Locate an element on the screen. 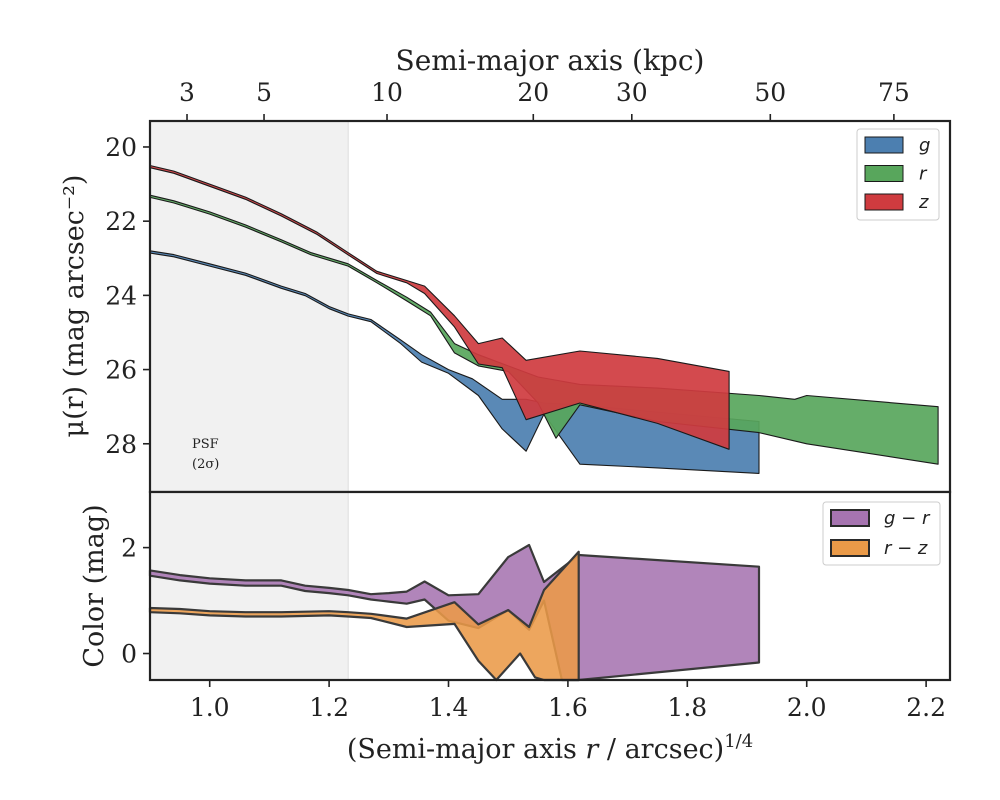  x-title-rest: / arcsec) is located at coordinates (661, 749).